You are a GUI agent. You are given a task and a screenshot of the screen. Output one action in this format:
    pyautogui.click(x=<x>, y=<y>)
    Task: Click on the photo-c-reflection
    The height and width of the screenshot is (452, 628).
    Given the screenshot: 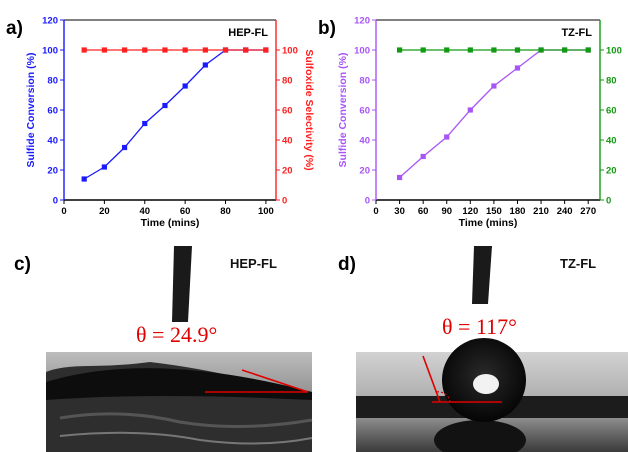 What is the action you would take?
    pyautogui.click(x=186, y=420)
    